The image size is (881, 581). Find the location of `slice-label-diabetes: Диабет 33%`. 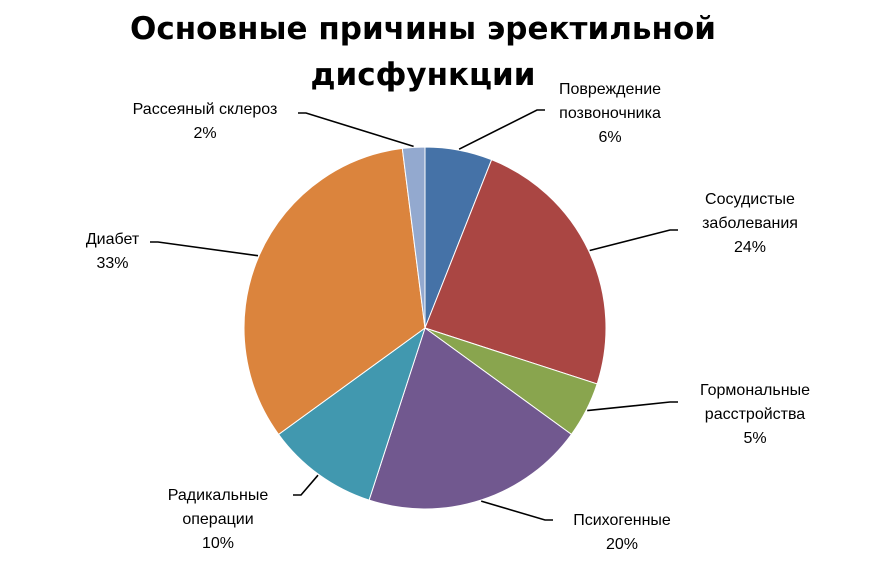

slice-label-diabetes: Диабет 33% is located at coordinates (112, 251).